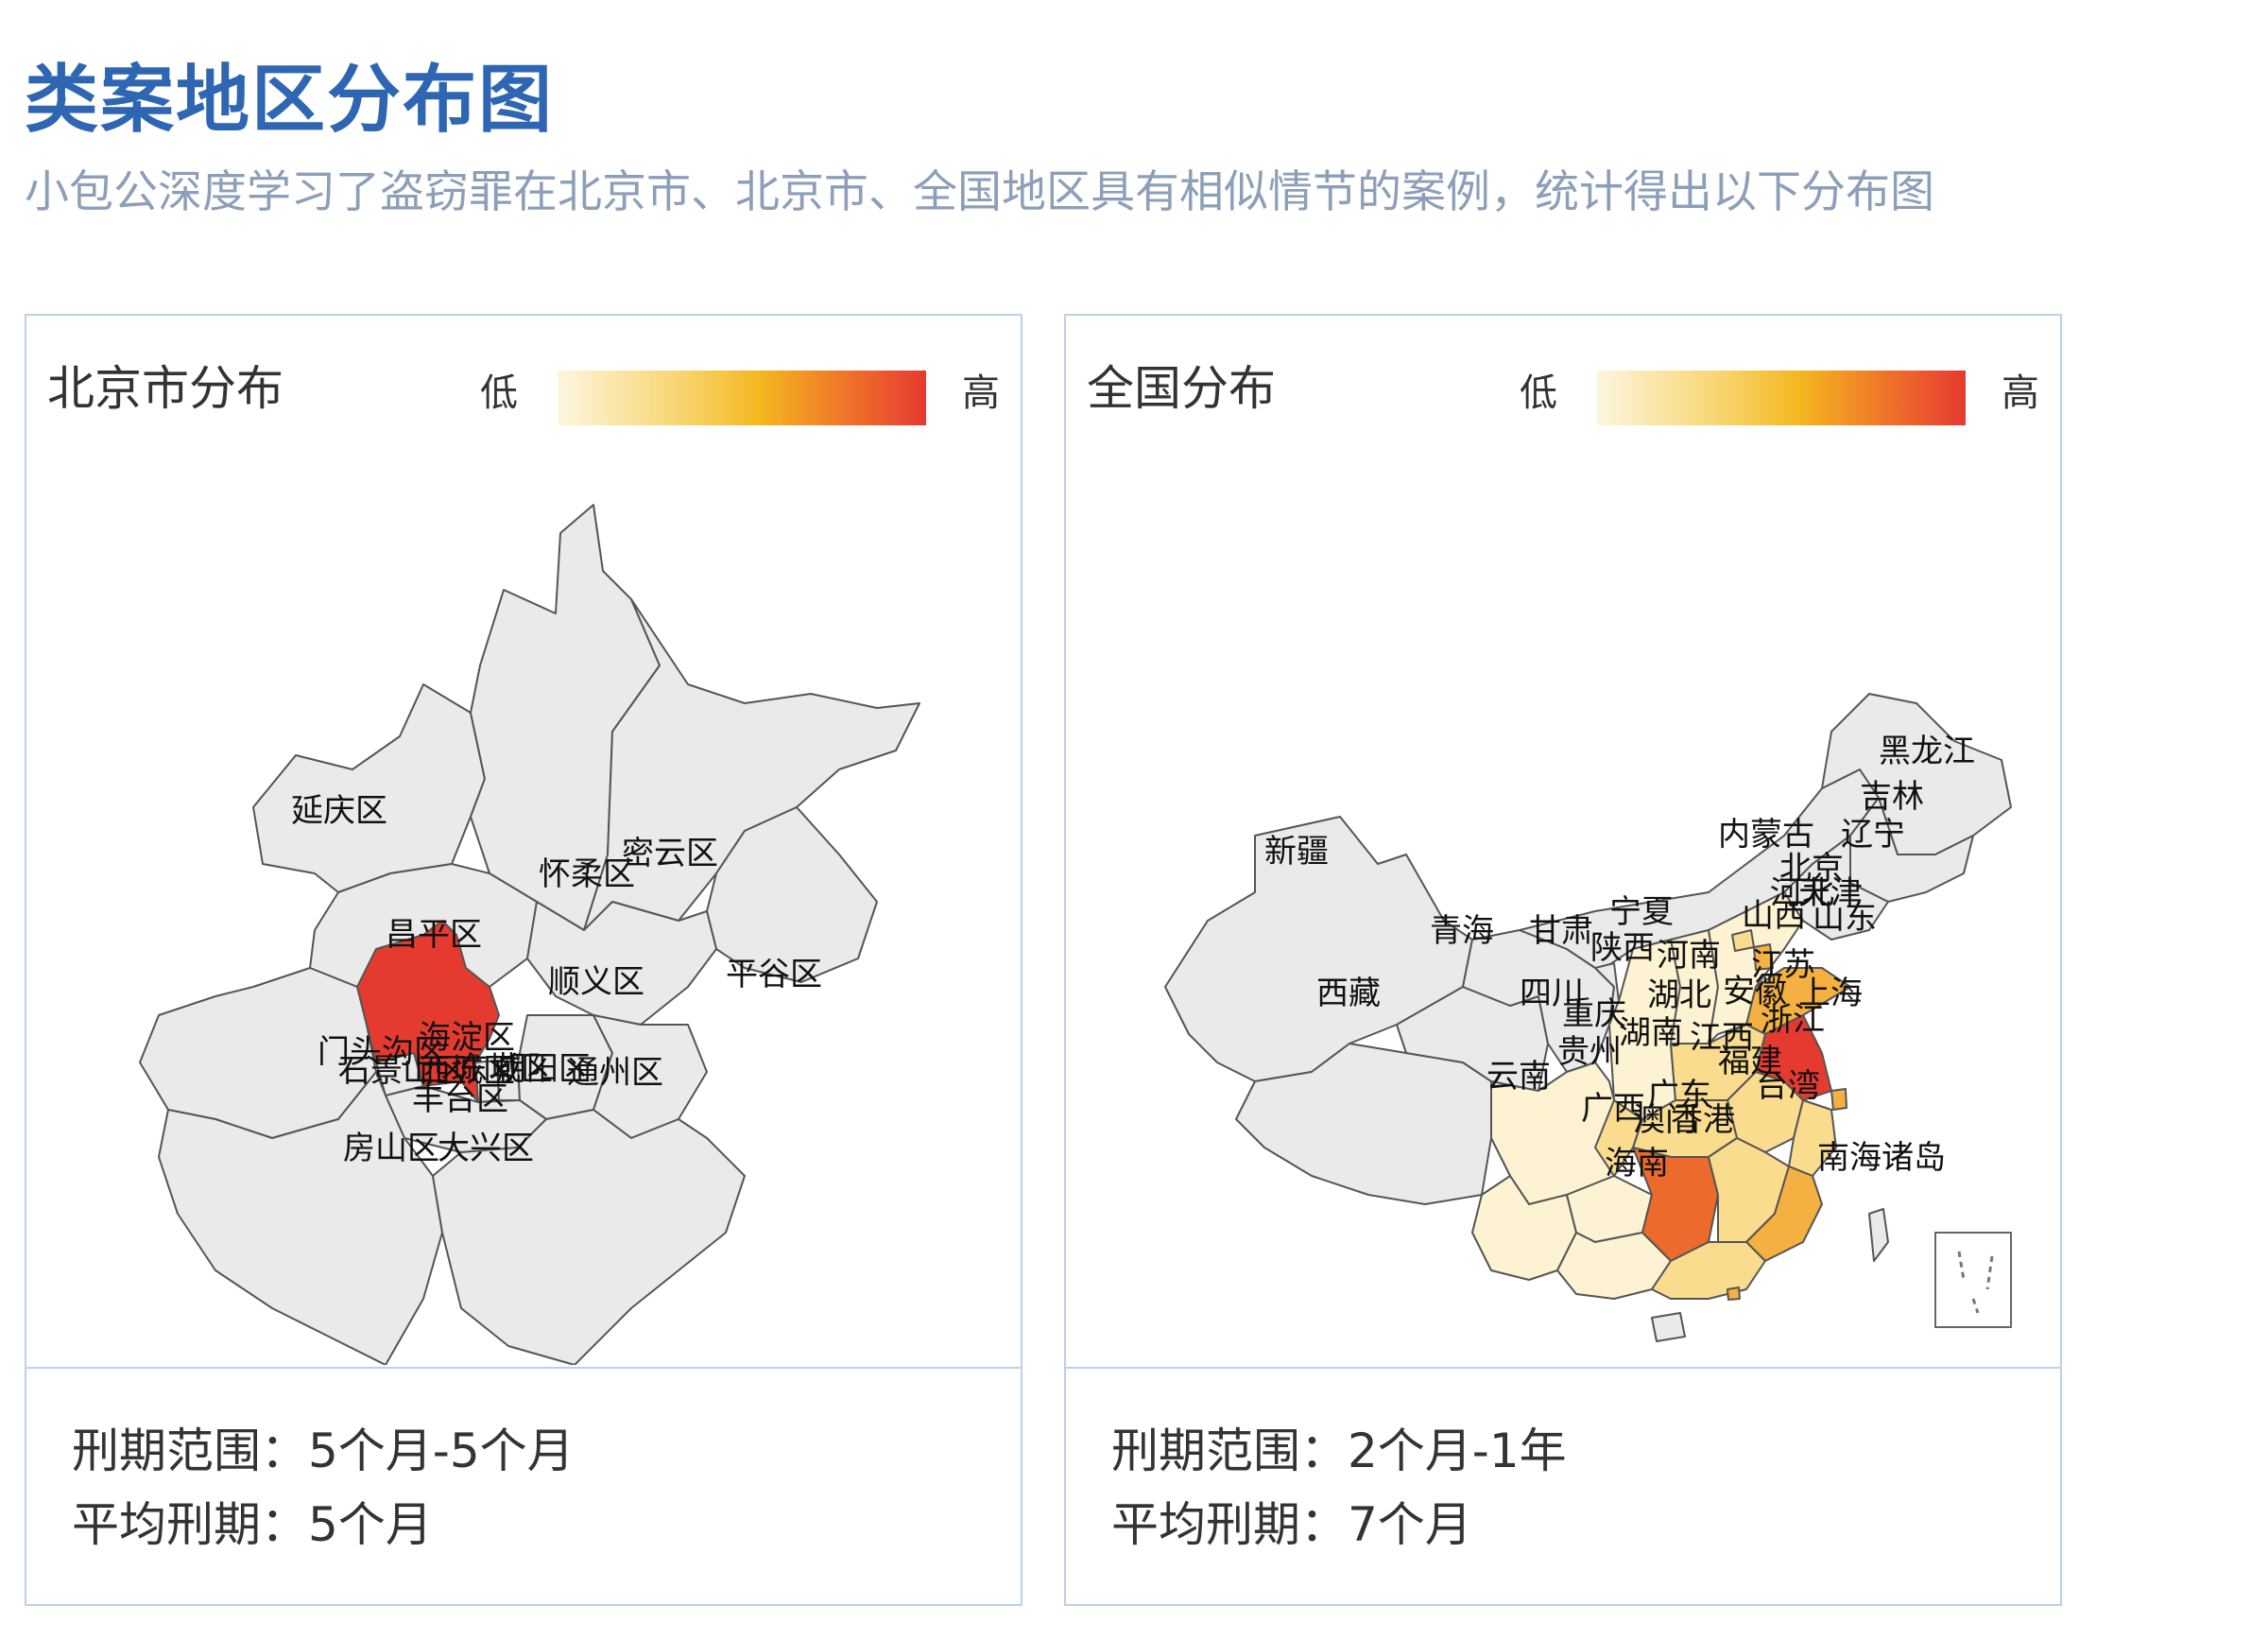  What do you see at coordinates (1613, 1109) in the screenshot?
I see `label-guangxi: 广西` at bounding box center [1613, 1109].